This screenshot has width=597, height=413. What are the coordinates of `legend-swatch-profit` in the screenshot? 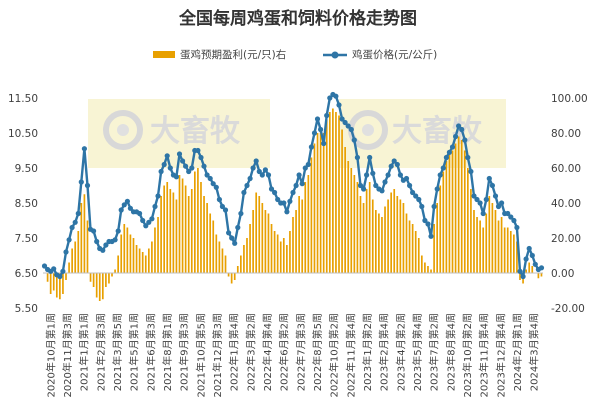 It's located at (164, 54).